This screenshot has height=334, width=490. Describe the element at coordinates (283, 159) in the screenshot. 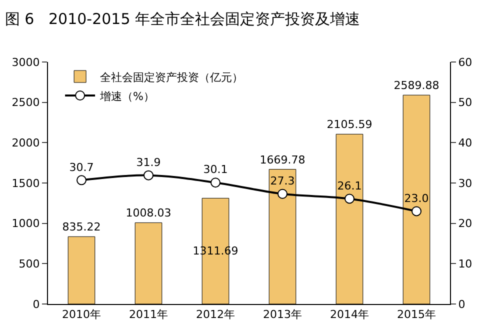

I see `data-label: 1669.78` at that location.